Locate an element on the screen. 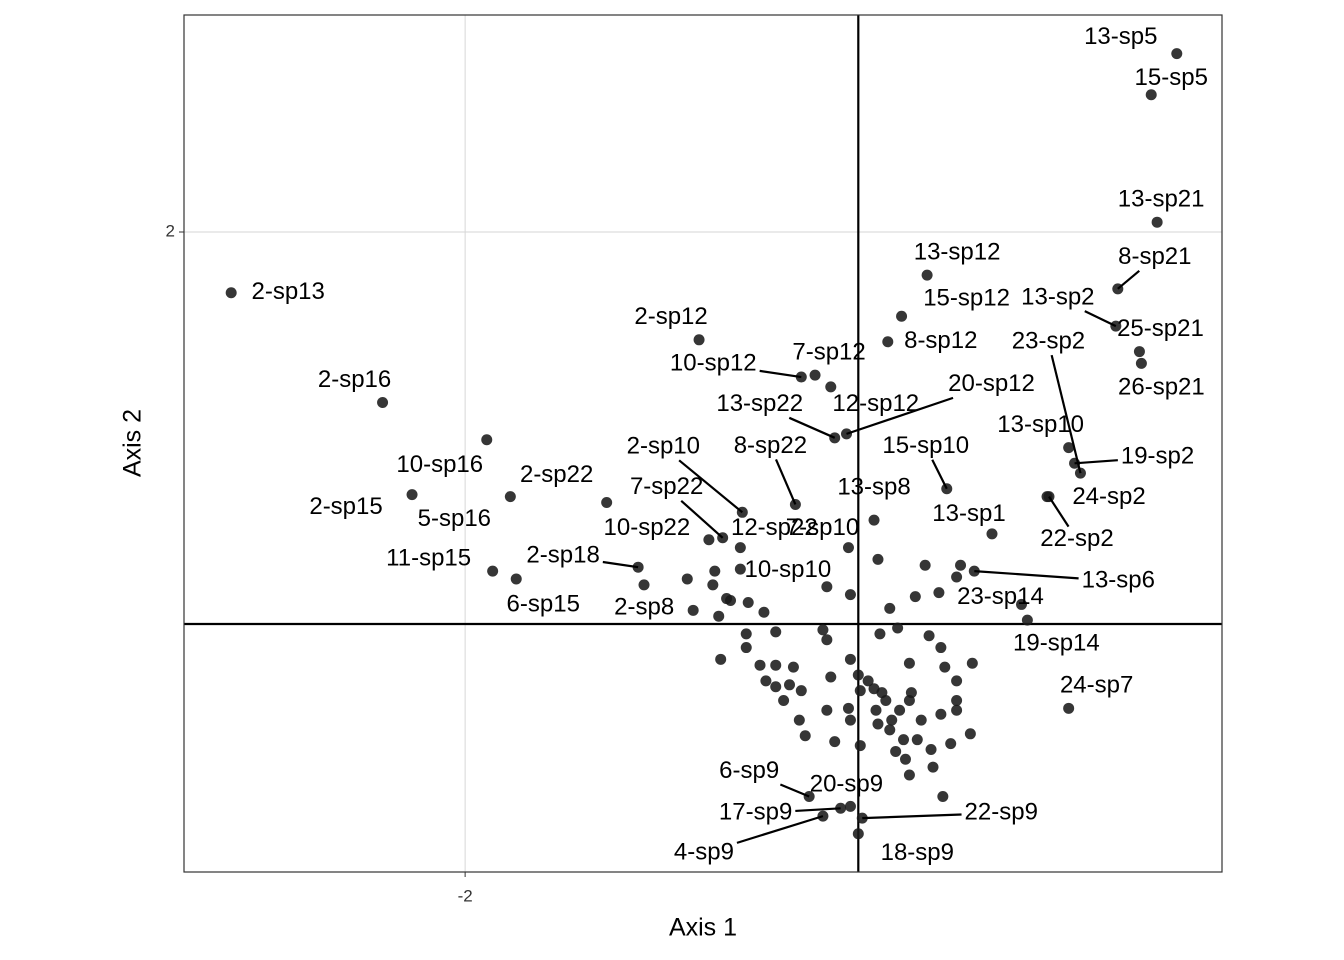 The width and height of the screenshot is (1344, 960). point-label: 13-sp12 is located at coordinates (957, 251).